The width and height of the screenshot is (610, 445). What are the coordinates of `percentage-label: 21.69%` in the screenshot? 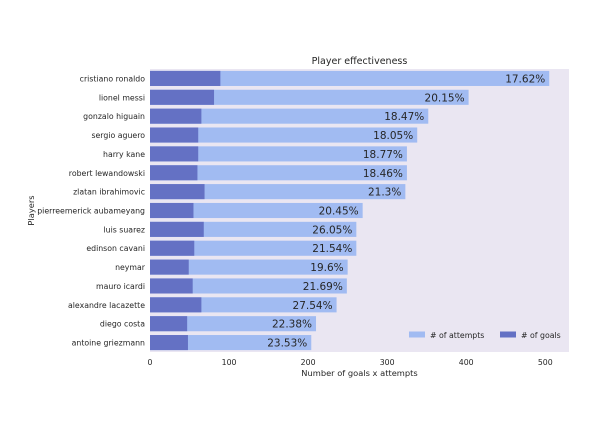 It's located at (323, 287).